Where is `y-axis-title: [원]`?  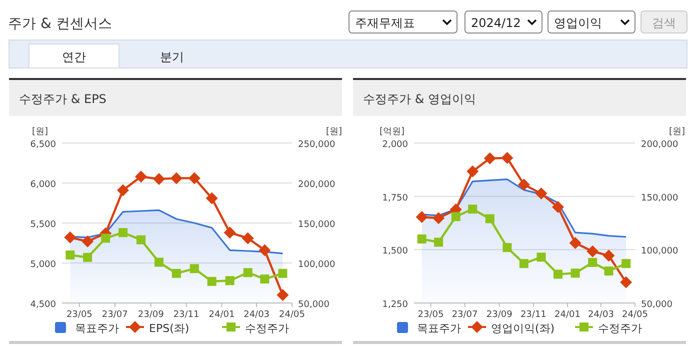
y-axis-title: [원] is located at coordinates (40, 132).